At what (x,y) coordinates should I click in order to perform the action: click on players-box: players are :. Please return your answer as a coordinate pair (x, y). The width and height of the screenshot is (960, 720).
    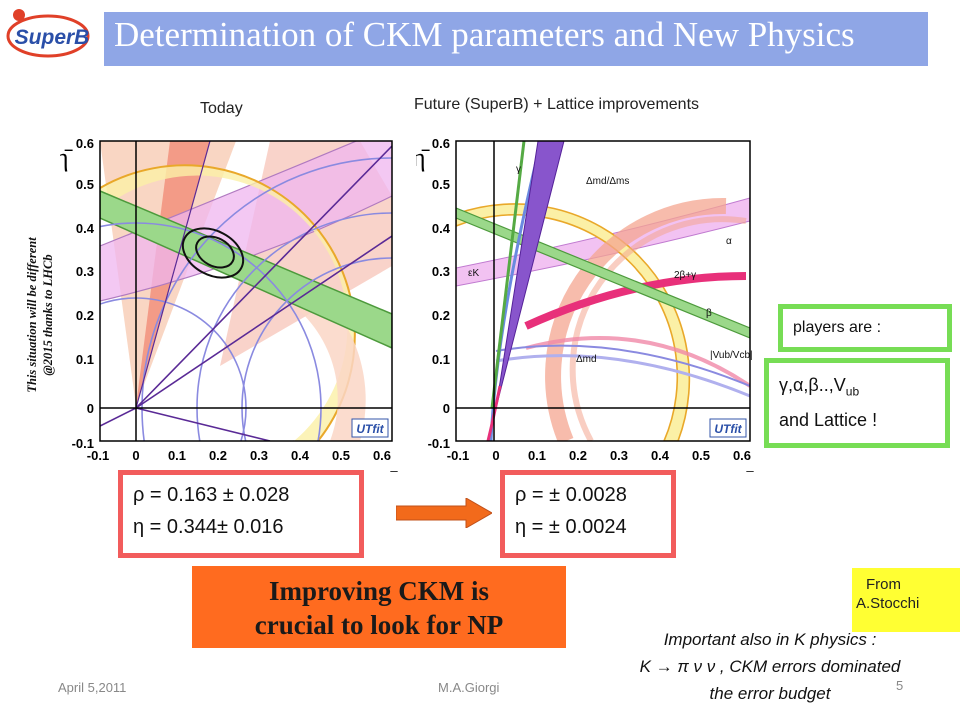
    Looking at the image, I should click on (865, 328).